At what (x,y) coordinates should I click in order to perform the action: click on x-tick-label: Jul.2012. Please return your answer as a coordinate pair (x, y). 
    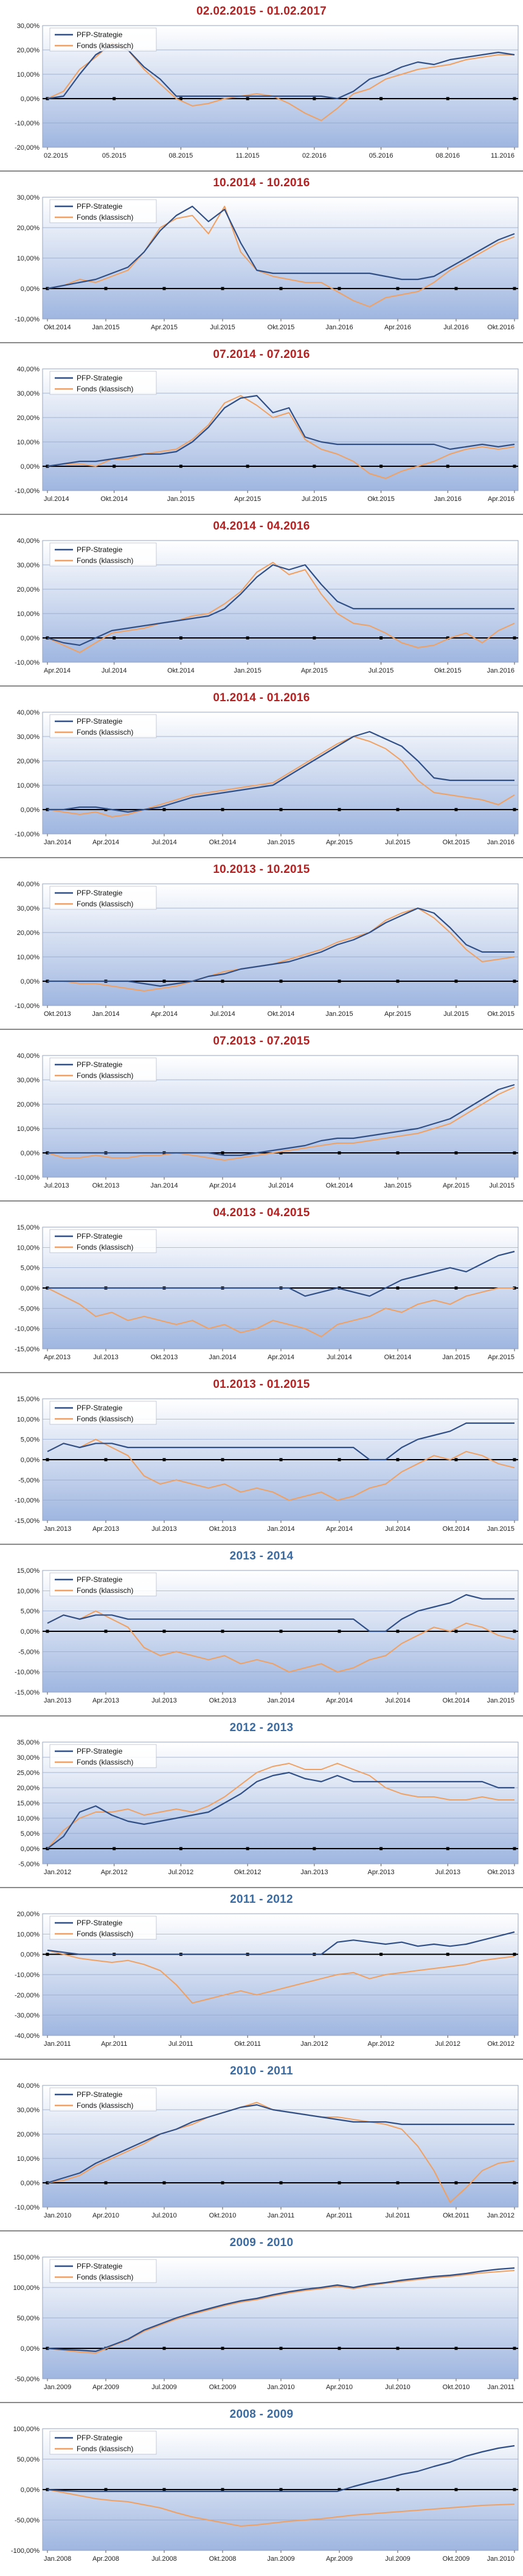
    Looking at the image, I should click on (181, 1873).